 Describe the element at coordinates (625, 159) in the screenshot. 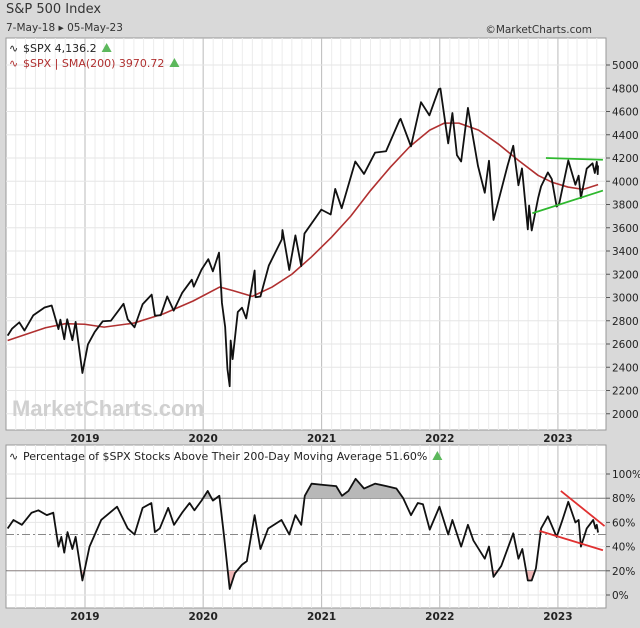

I see `y-tick-label: 4200` at that location.